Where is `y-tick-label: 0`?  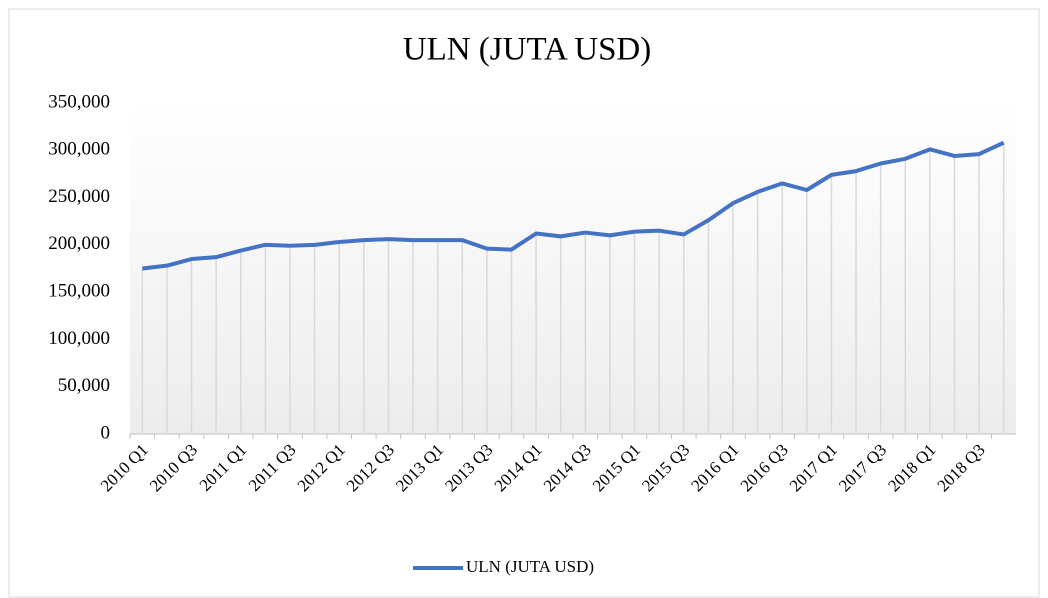
y-tick-label: 0 is located at coordinates (106, 432).